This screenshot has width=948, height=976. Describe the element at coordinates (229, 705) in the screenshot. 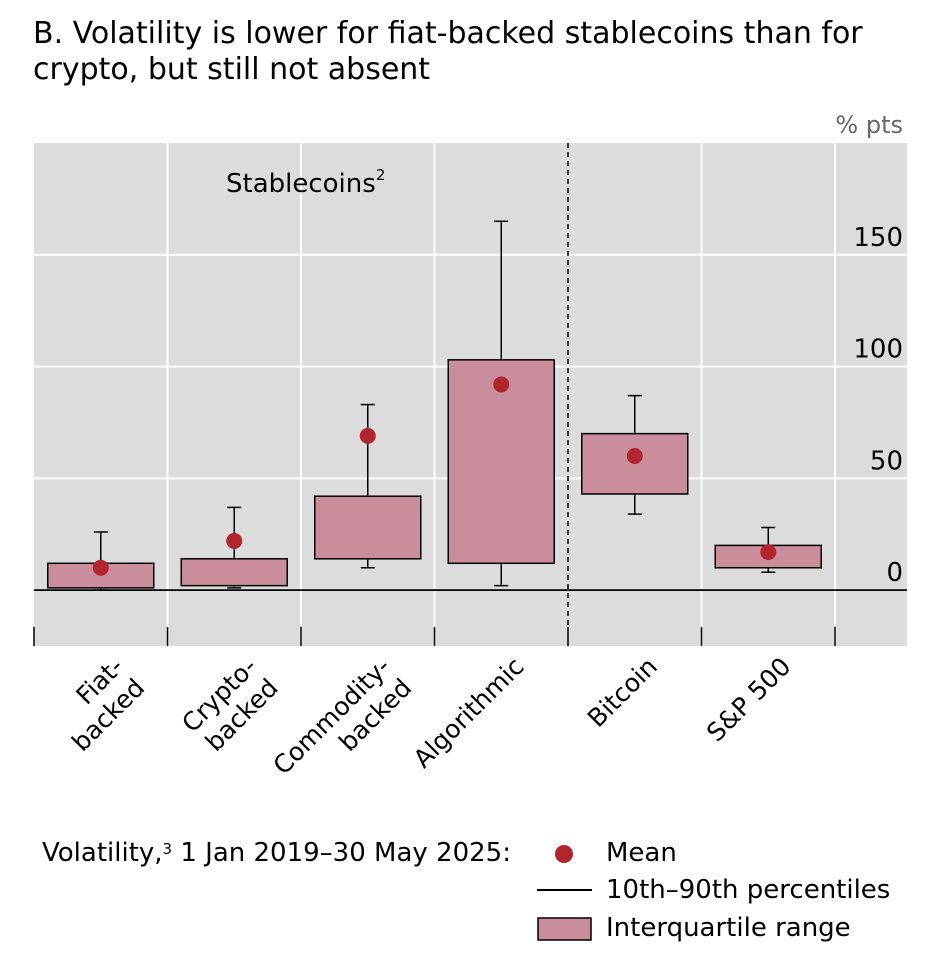

I see `x-category-label: Crypto-backed` at that location.